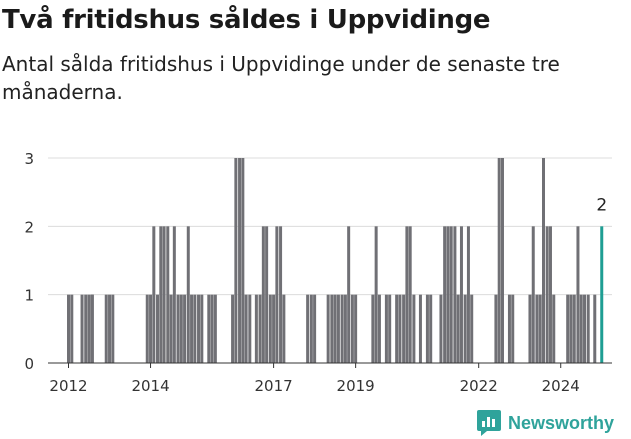 The image size is (631, 439). What do you see at coordinates (602, 294) in the screenshot?
I see `highlight-bar` at bounding box center [602, 294].